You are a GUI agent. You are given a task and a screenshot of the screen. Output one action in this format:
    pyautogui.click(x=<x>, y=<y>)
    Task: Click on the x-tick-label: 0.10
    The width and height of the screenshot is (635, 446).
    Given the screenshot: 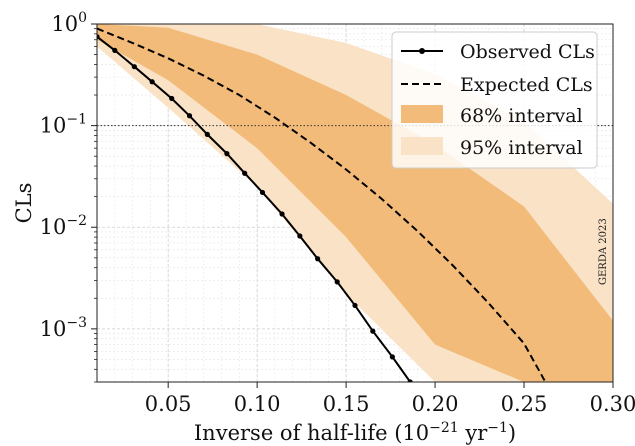 What is the action you would take?
    pyautogui.click(x=257, y=404)
    